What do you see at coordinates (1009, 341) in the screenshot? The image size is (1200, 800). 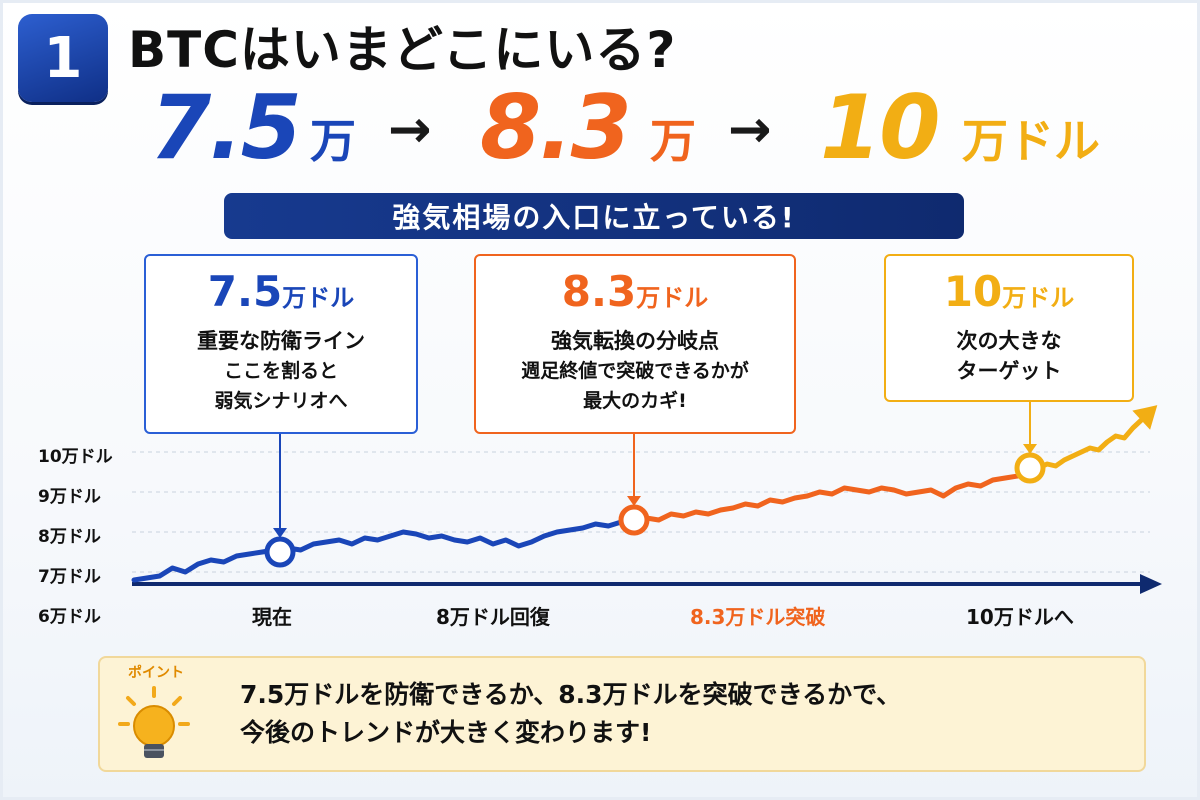 I see `callout-main-text: 次の大きな` at bounding box center [1009, 341].